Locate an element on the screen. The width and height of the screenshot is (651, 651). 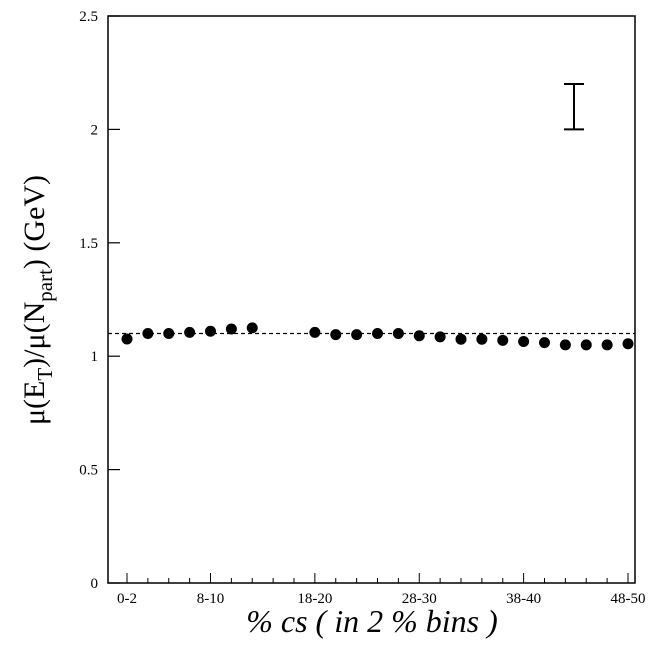
x-tick-label: 28-30 is located at coordinates (419, 599).